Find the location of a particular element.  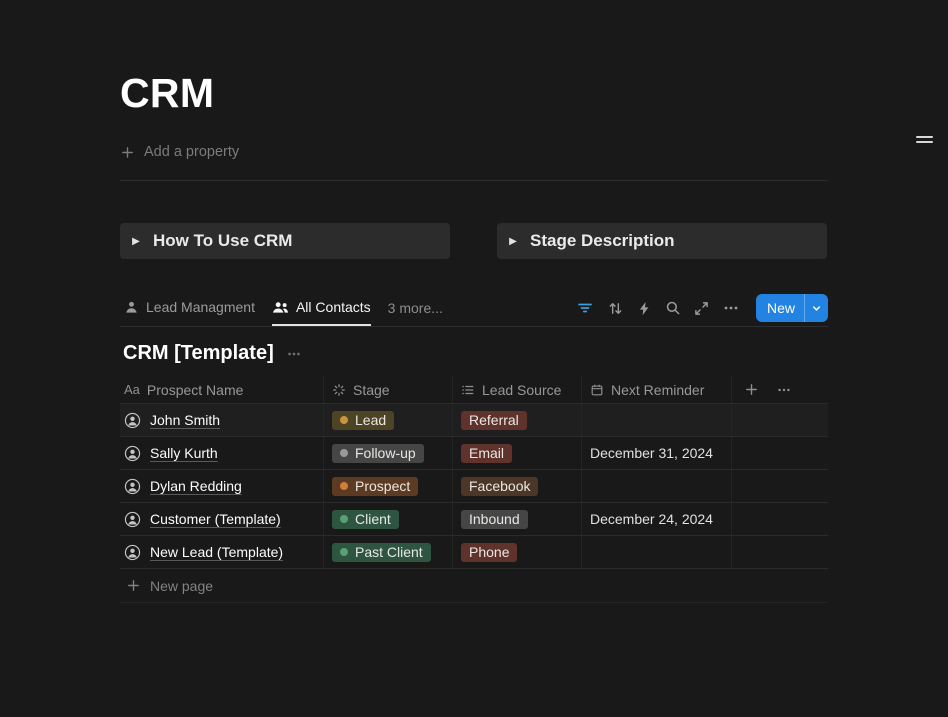

column-header-lead-source: Lead Source is located at coordinates (517, 389).